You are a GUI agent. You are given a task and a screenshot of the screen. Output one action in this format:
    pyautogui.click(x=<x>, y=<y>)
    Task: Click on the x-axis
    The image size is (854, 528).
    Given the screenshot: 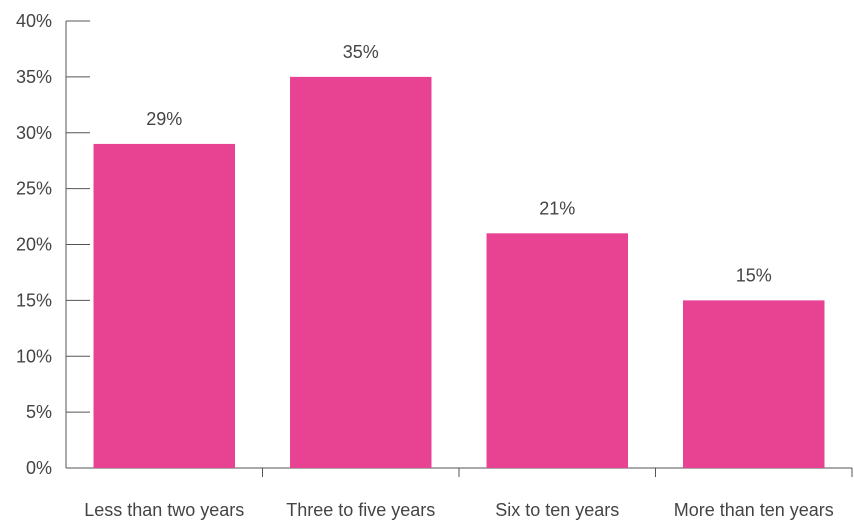 What is the action you would take?
    pyautogui.click(x=459, y=472)
    